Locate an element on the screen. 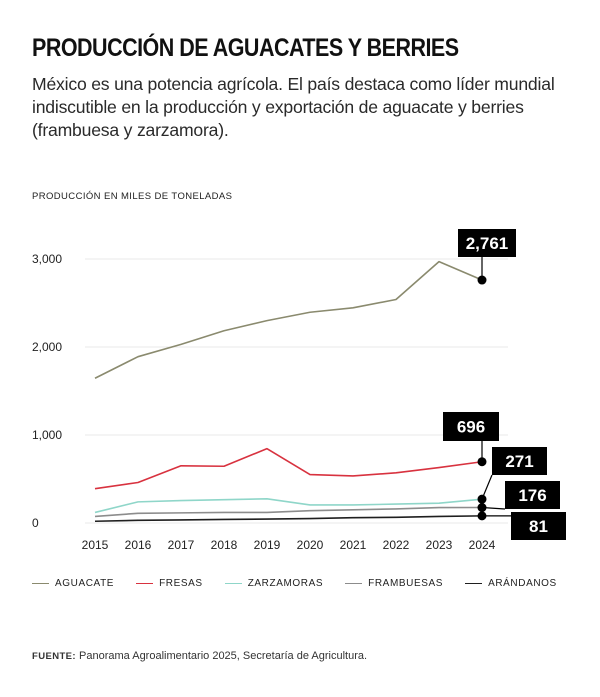 This screenshot has width=600, height=697. legend-label: ZARZAMORAS is located at coordinates (285, 583).